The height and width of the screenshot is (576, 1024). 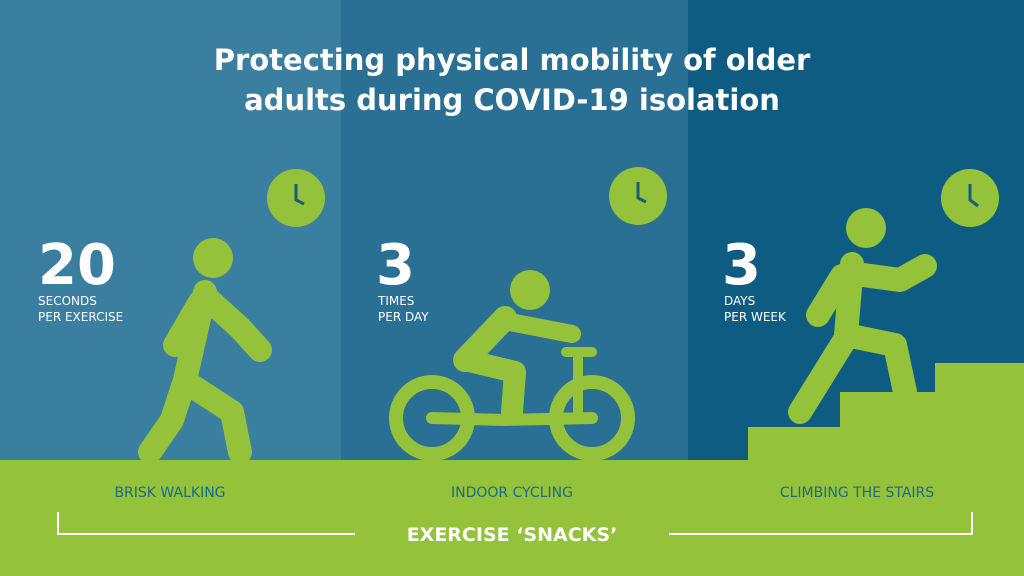 What do you see at coordinates (403, 317) in the screenshot?
I see `stat-unit: PER DAY` at bounding box center [403, 317].